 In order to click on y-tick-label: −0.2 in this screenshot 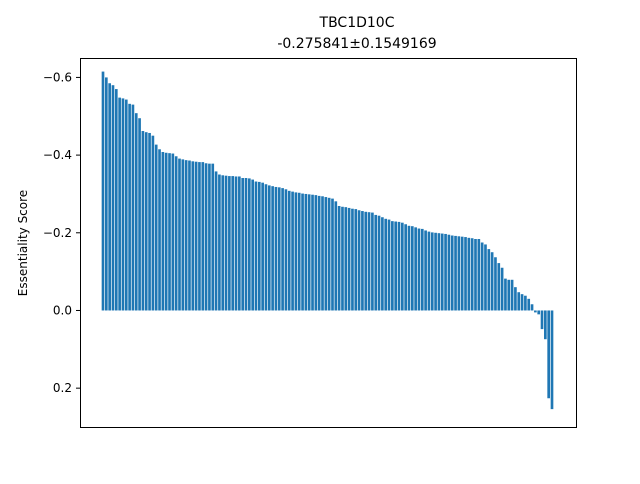, I will do `click(57, 233)`.